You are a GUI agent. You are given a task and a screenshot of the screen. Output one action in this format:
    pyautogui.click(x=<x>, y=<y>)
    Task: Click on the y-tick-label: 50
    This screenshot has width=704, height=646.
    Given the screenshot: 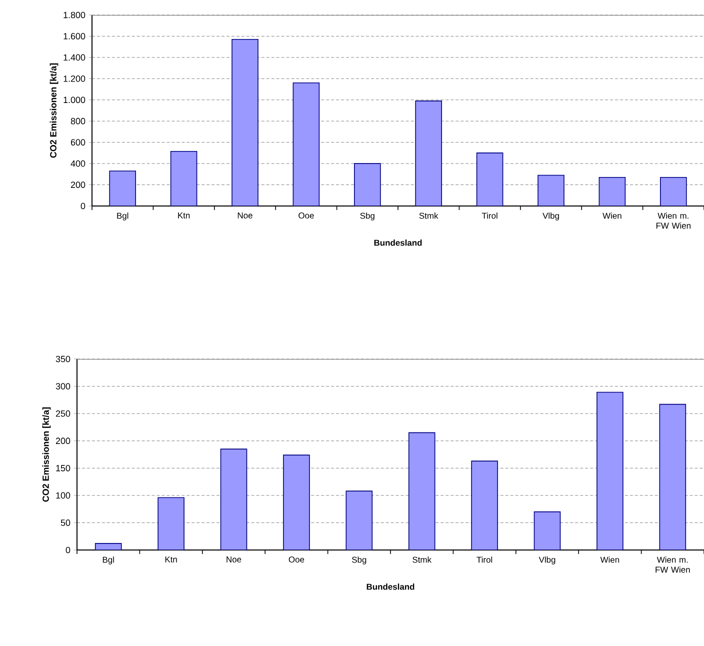 What is the action you would take?
    pyautogui.click(x=65, y=523)
    